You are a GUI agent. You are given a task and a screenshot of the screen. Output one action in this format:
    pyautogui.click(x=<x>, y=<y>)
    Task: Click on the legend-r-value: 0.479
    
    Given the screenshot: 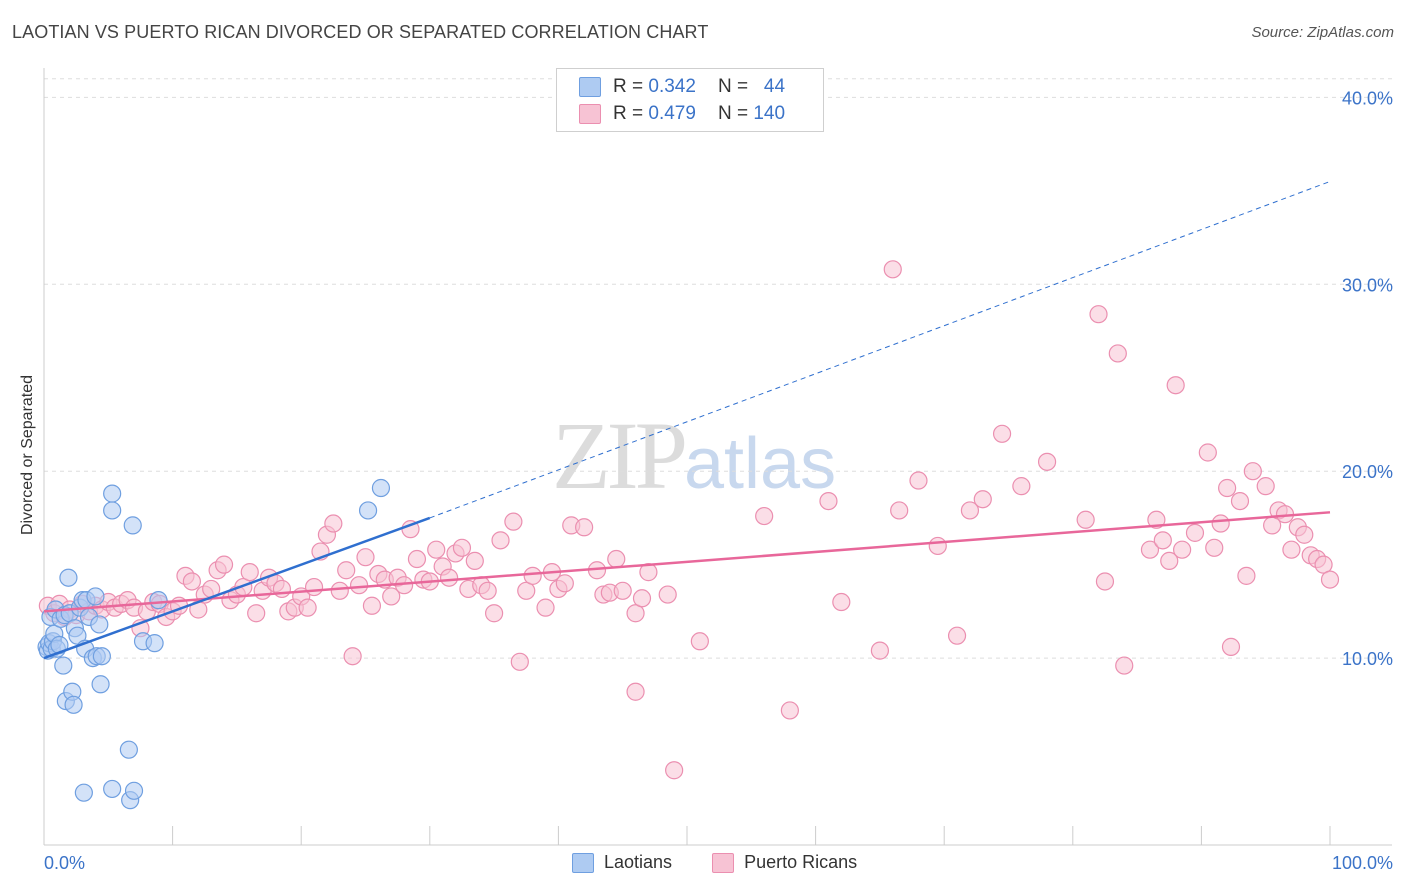 What is the action you would take?
    pyautogui.click(x=672, y=113)
    